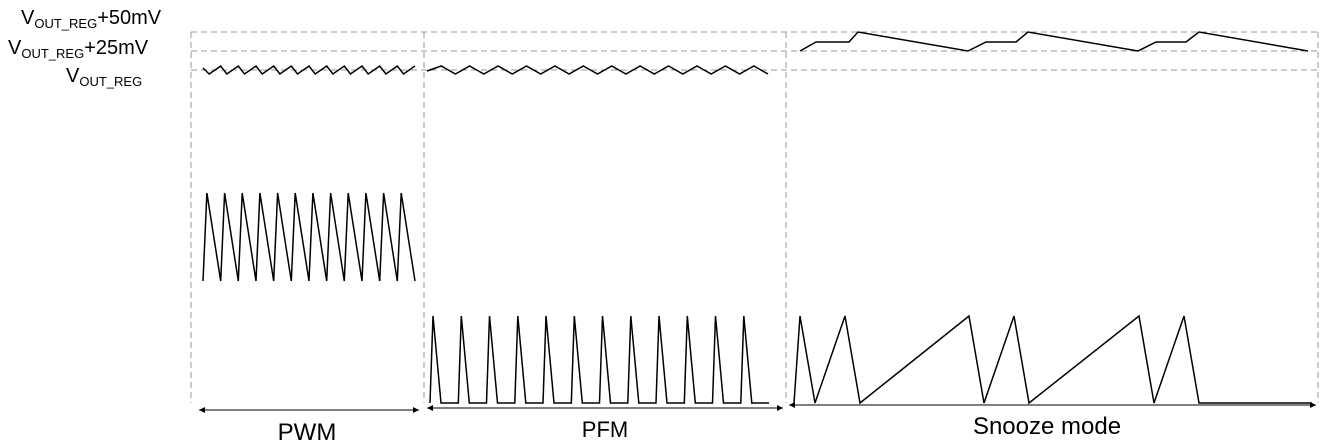  What do you see at coordinates (309, 70) in the screenshot?
I see `pwm-voltage-ripple` at bounding box center [309, 70].